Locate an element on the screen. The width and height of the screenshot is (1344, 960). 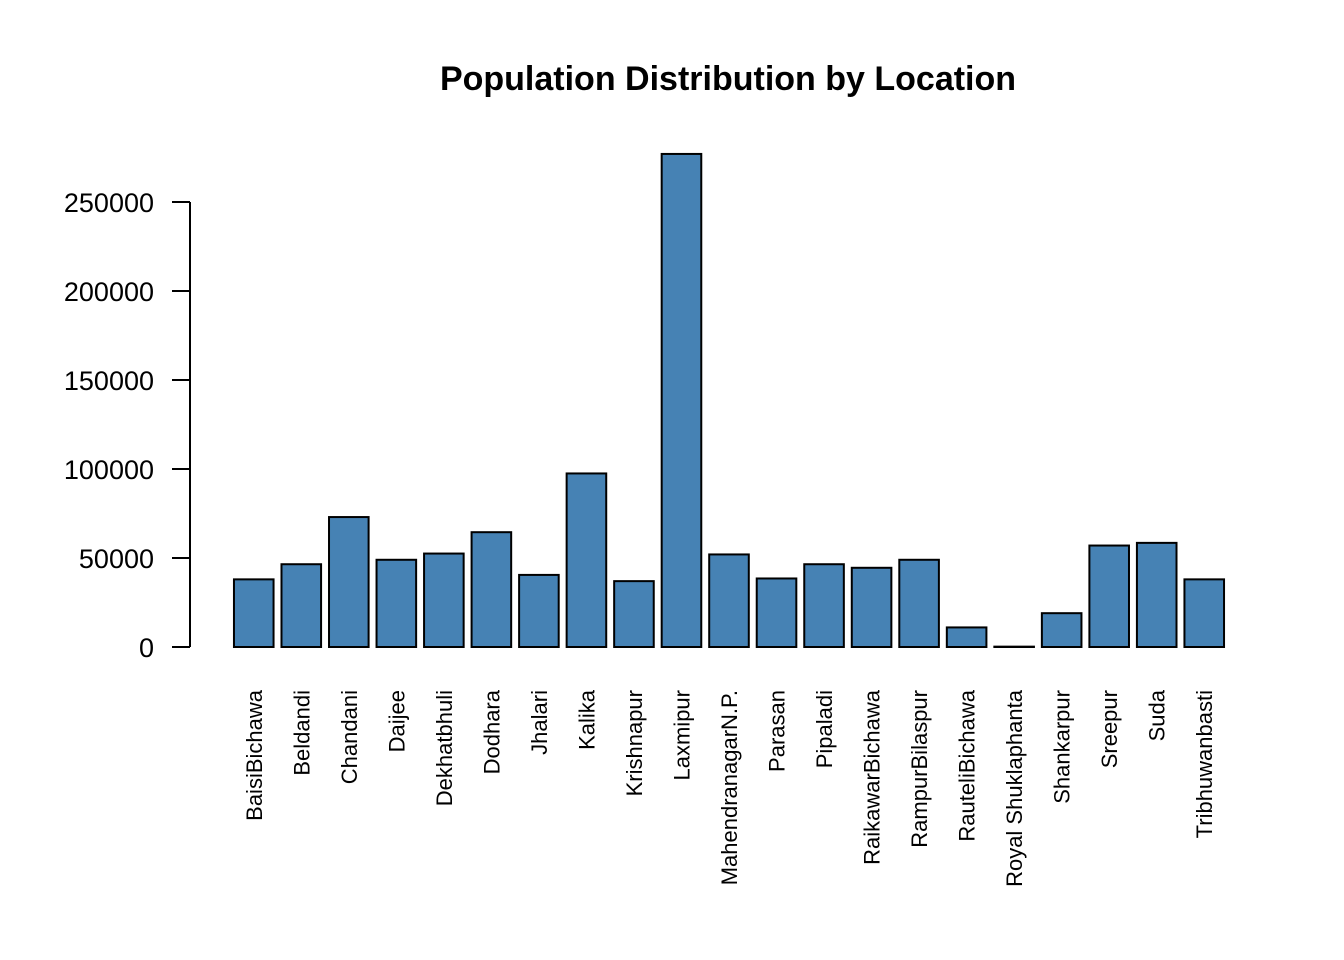
x-tick-label: Dodhara is located at coordinates (491, 731).